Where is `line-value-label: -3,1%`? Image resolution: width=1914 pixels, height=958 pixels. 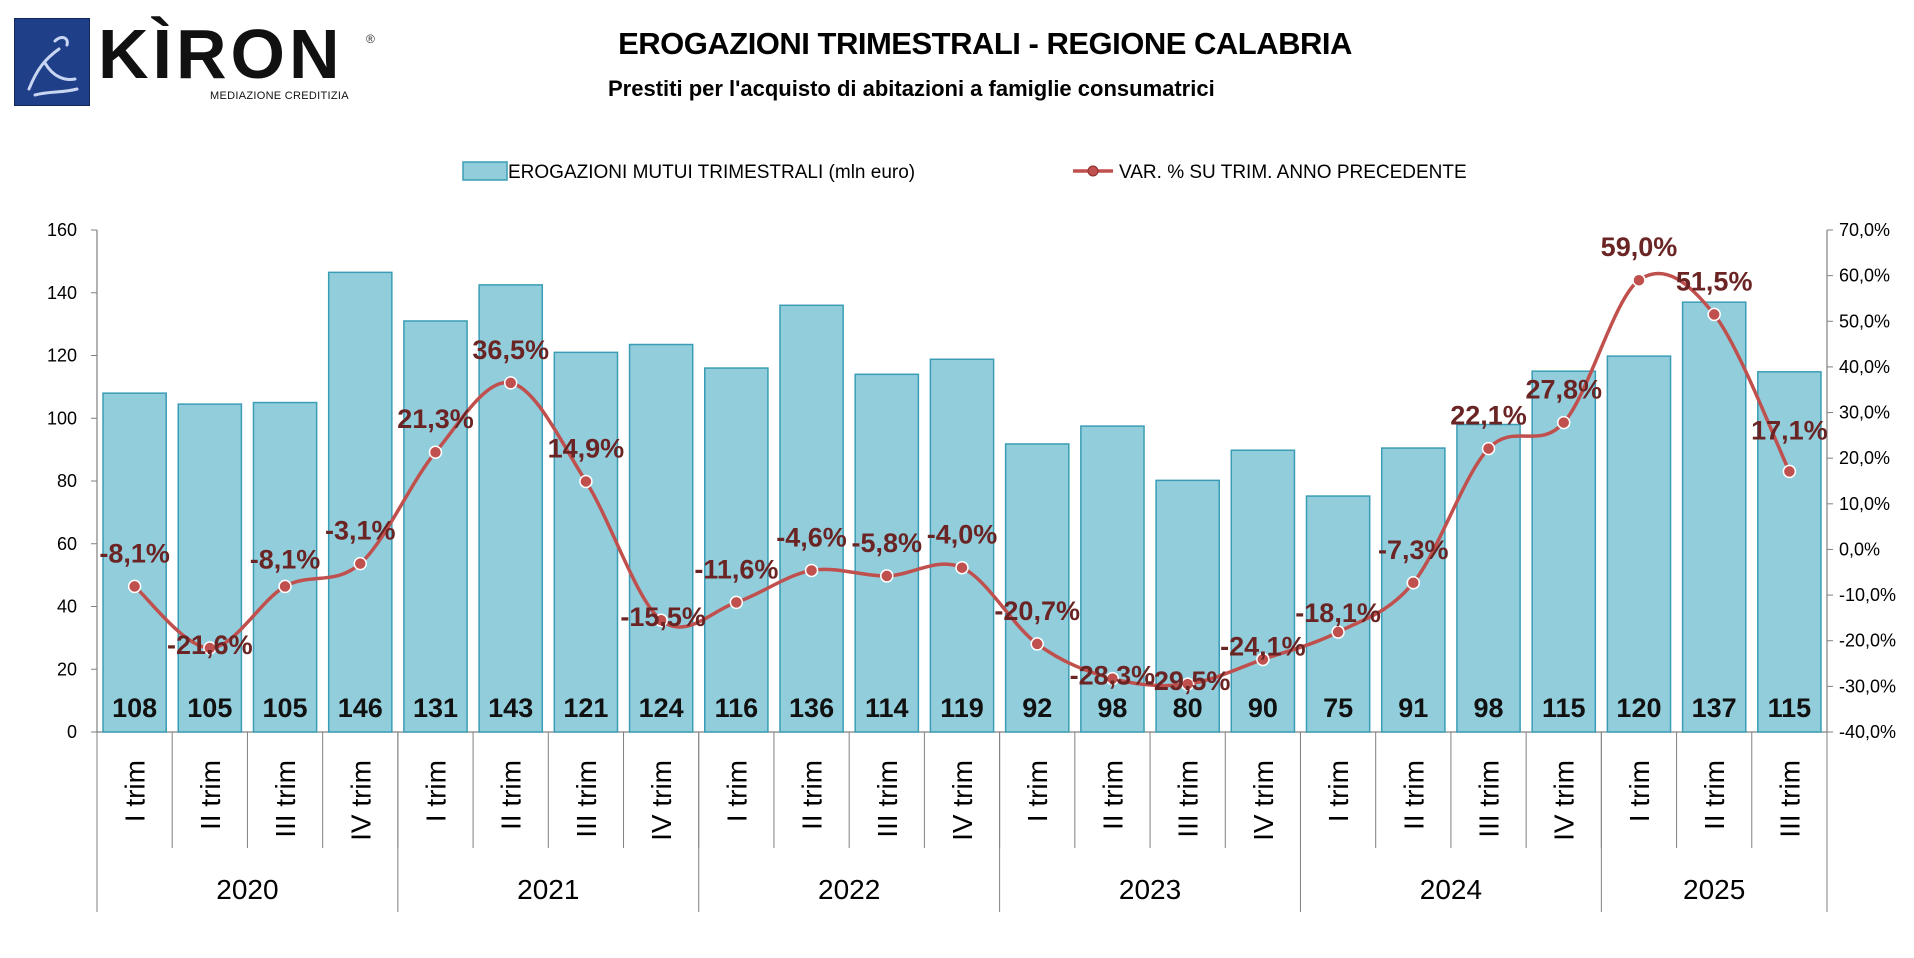 line-value-label: -3,1% is located at coordinates (360, 531).